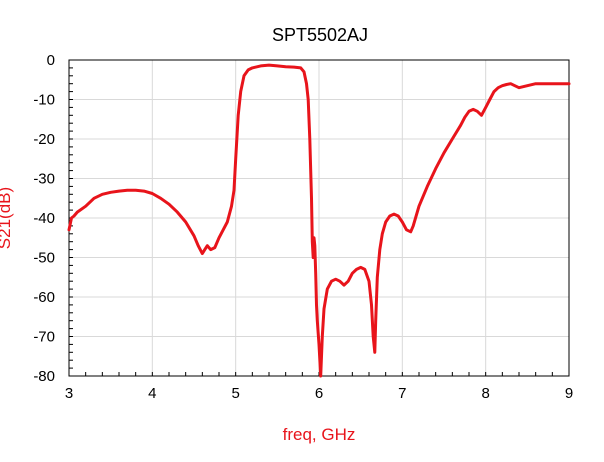  I want to click on y-tick-label: -80, so click(44, 376).